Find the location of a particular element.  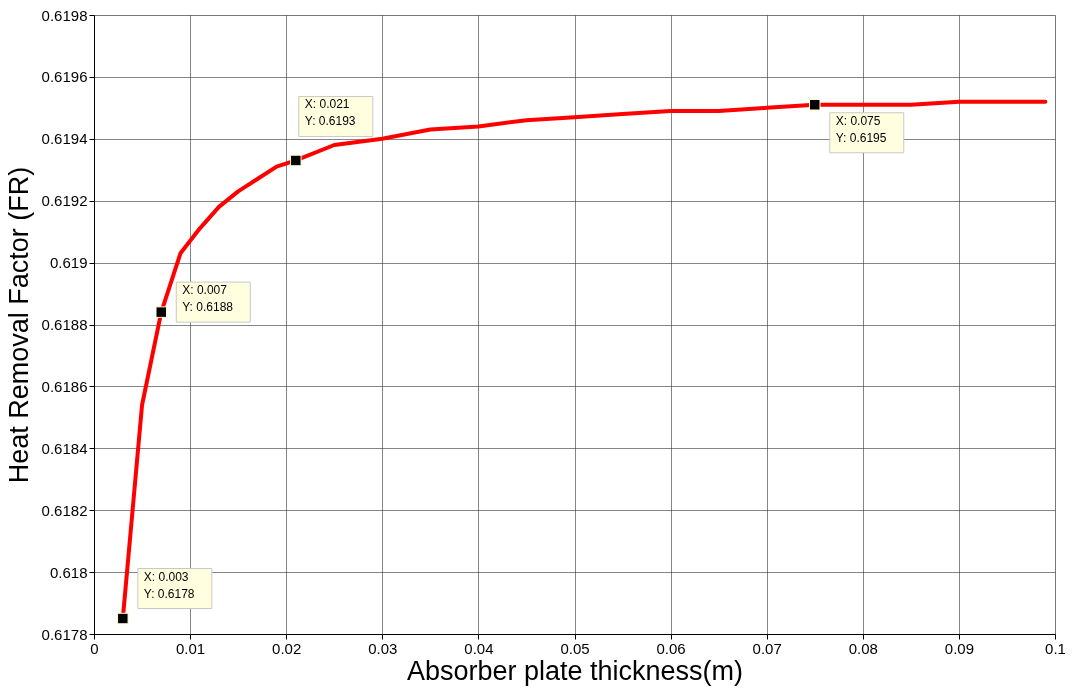

x-tick-label: 0.04 is located at coordinates (479, 648).